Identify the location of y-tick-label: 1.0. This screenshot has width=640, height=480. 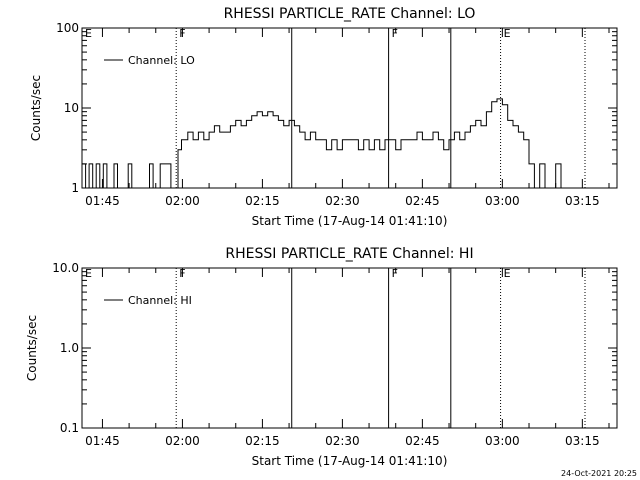
(69, 348).